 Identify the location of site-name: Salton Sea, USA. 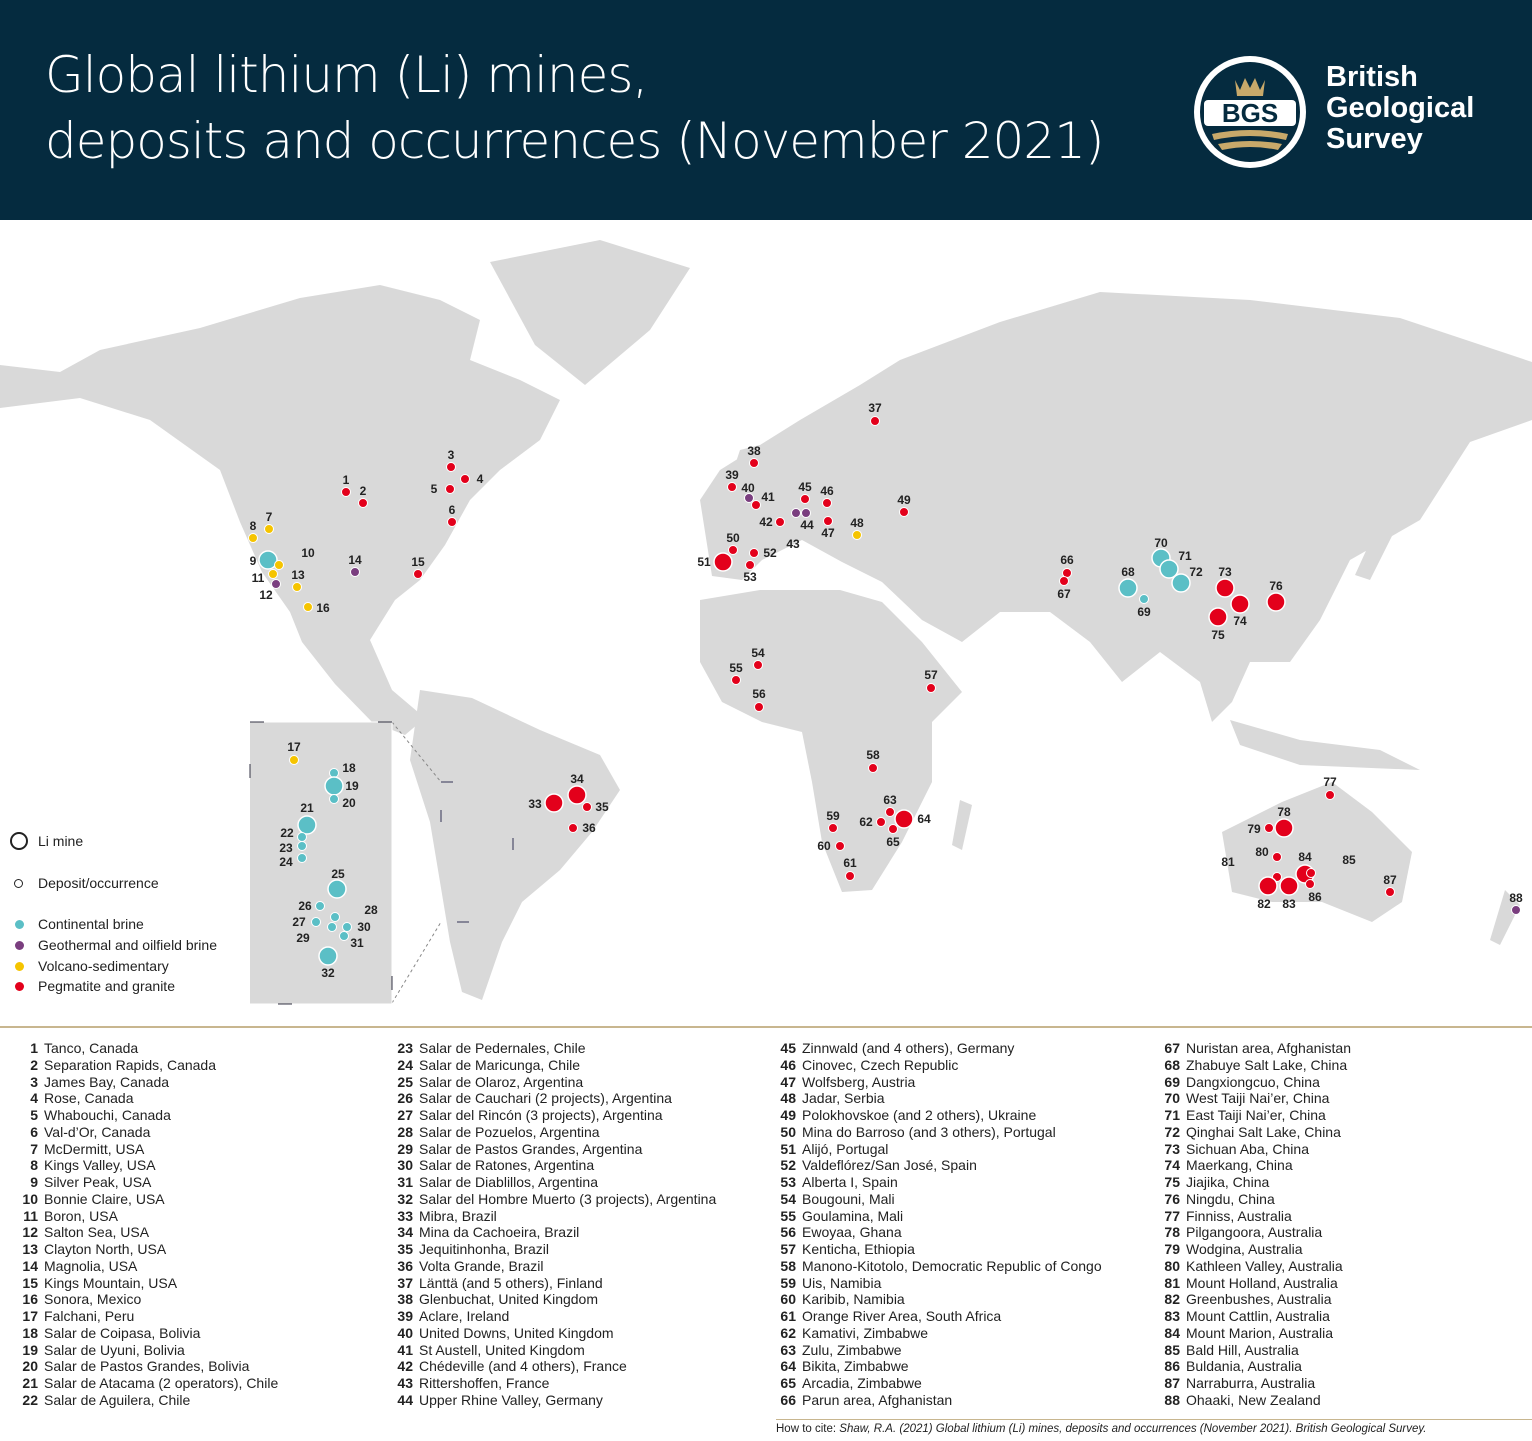
(97, 1232).